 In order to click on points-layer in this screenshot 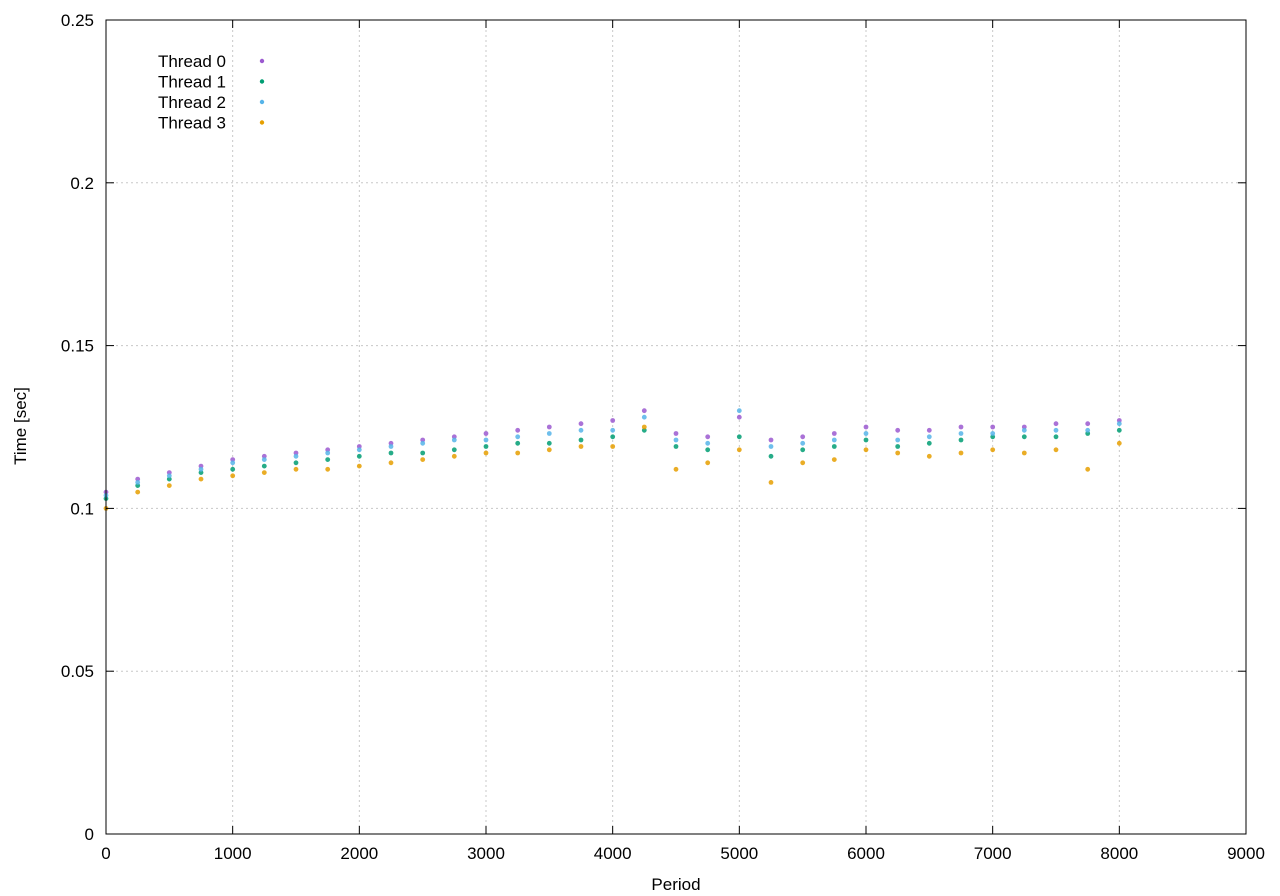, I will do `click(612, 459)`.